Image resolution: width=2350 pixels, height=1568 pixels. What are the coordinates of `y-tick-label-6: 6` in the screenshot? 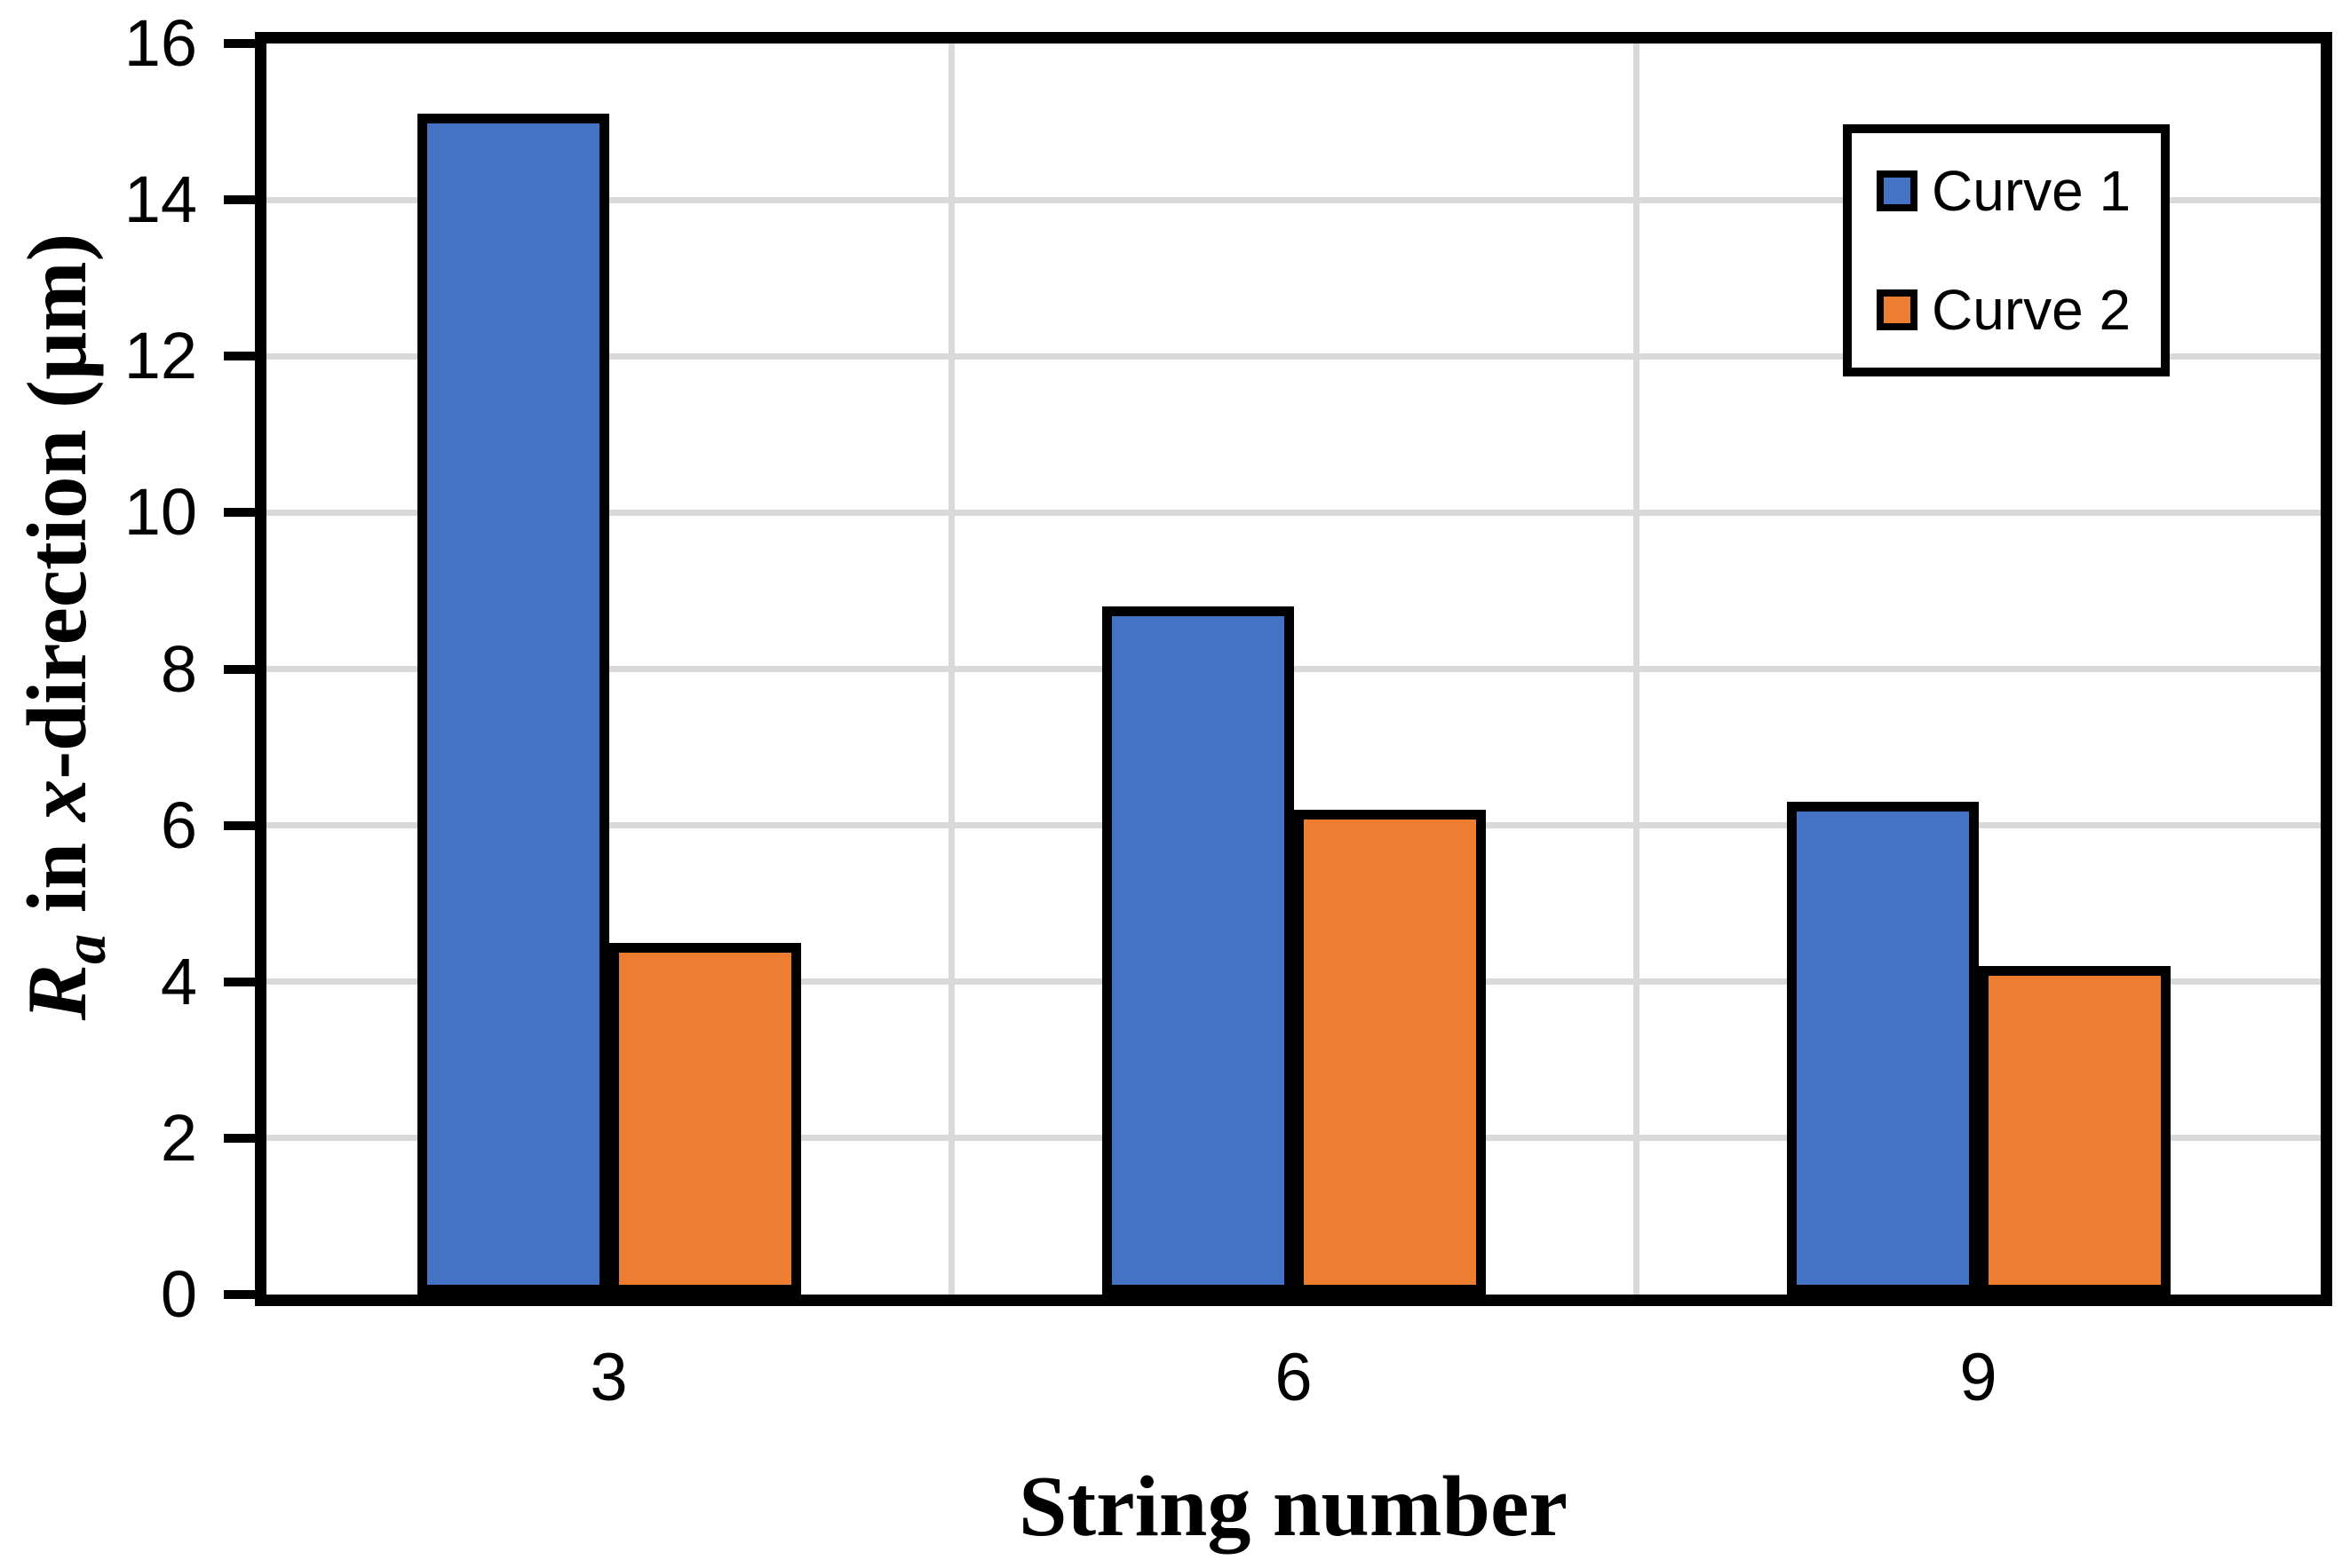 It's located at (178, 825).